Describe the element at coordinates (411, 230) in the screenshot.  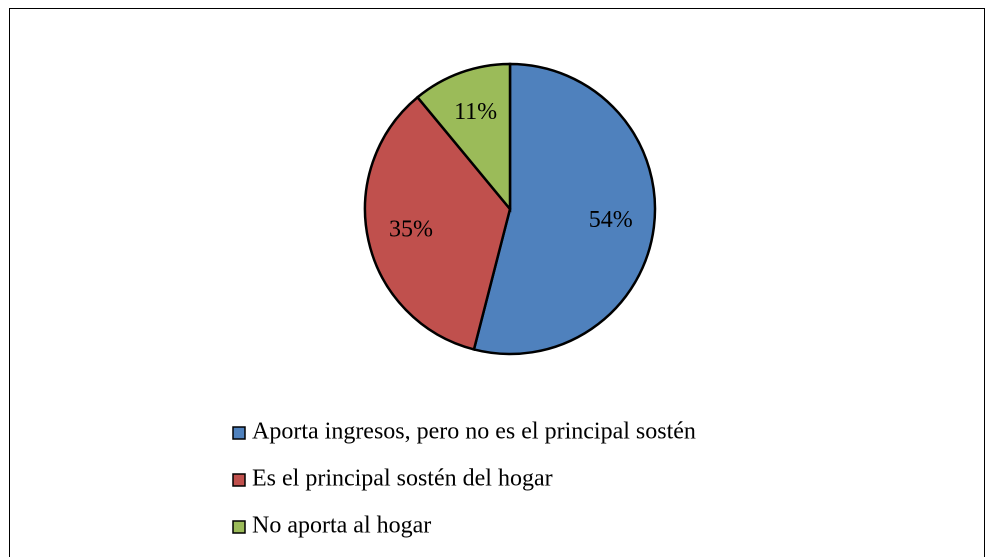
I see `data-label: 35%` at that location.